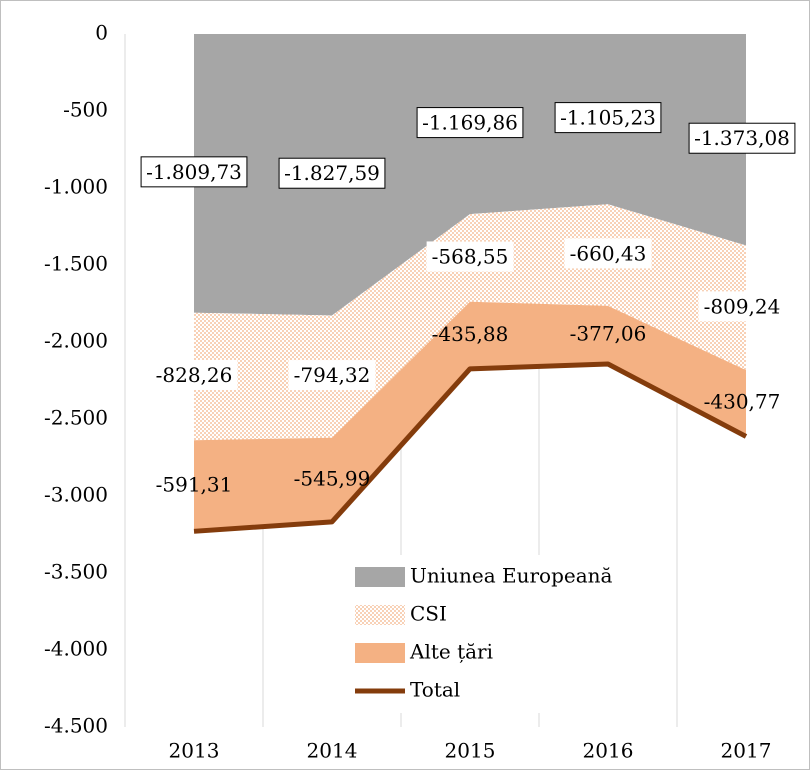  I want to click on x-tick-label: 2016, so click(608, 751).